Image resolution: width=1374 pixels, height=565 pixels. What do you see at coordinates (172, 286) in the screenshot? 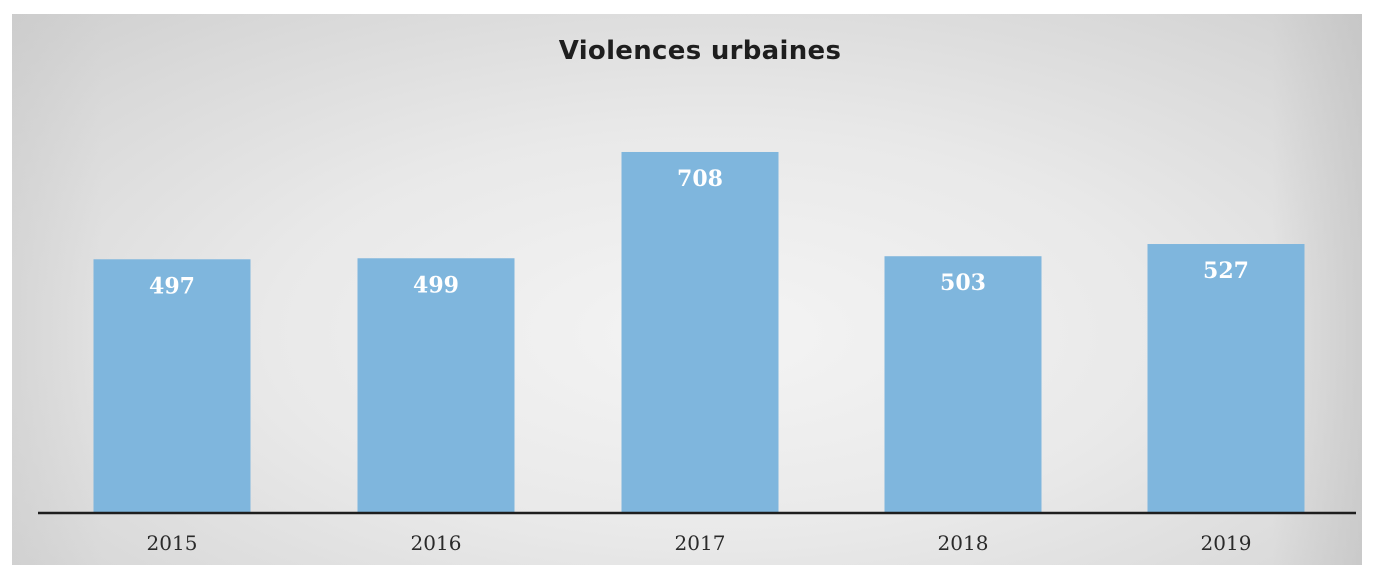
I see `bar-value-label-2015: 497` at bounding box center [172, 286].